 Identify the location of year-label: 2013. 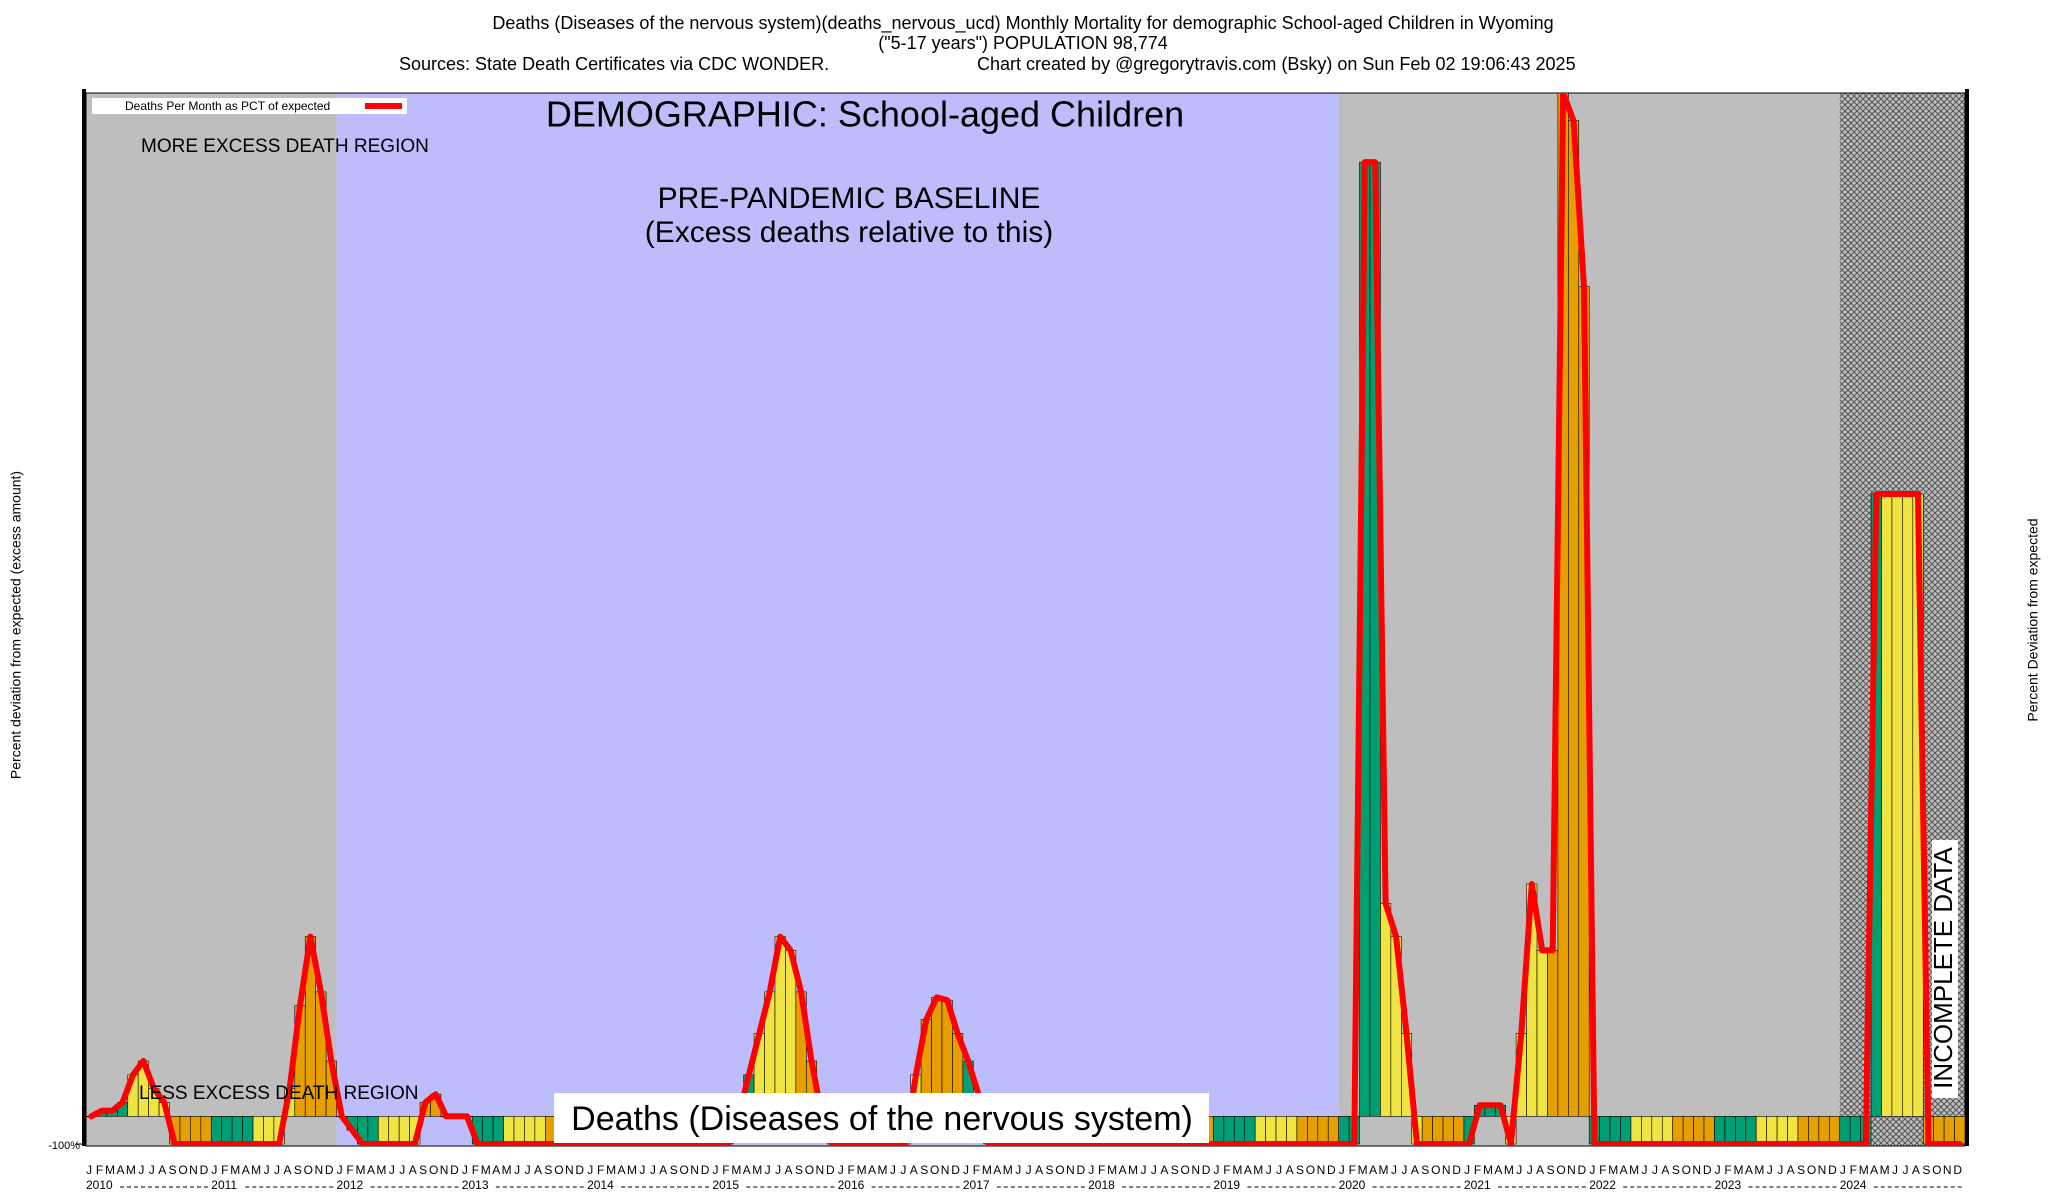
(475, 1185).